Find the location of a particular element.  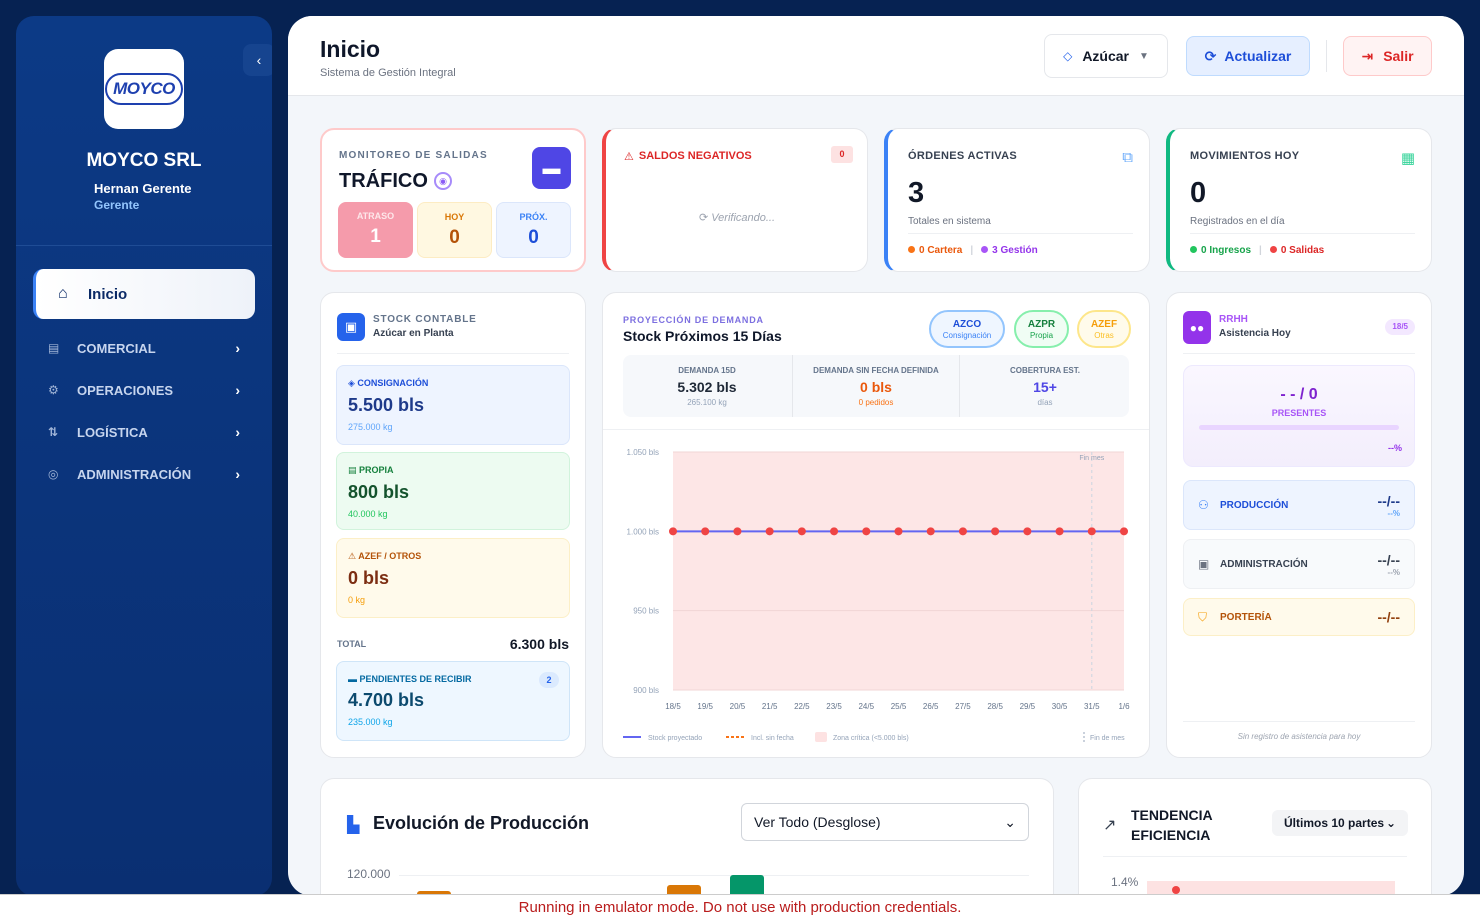

refresh-icon: ⟳ is located at coordinates (1210, 55).